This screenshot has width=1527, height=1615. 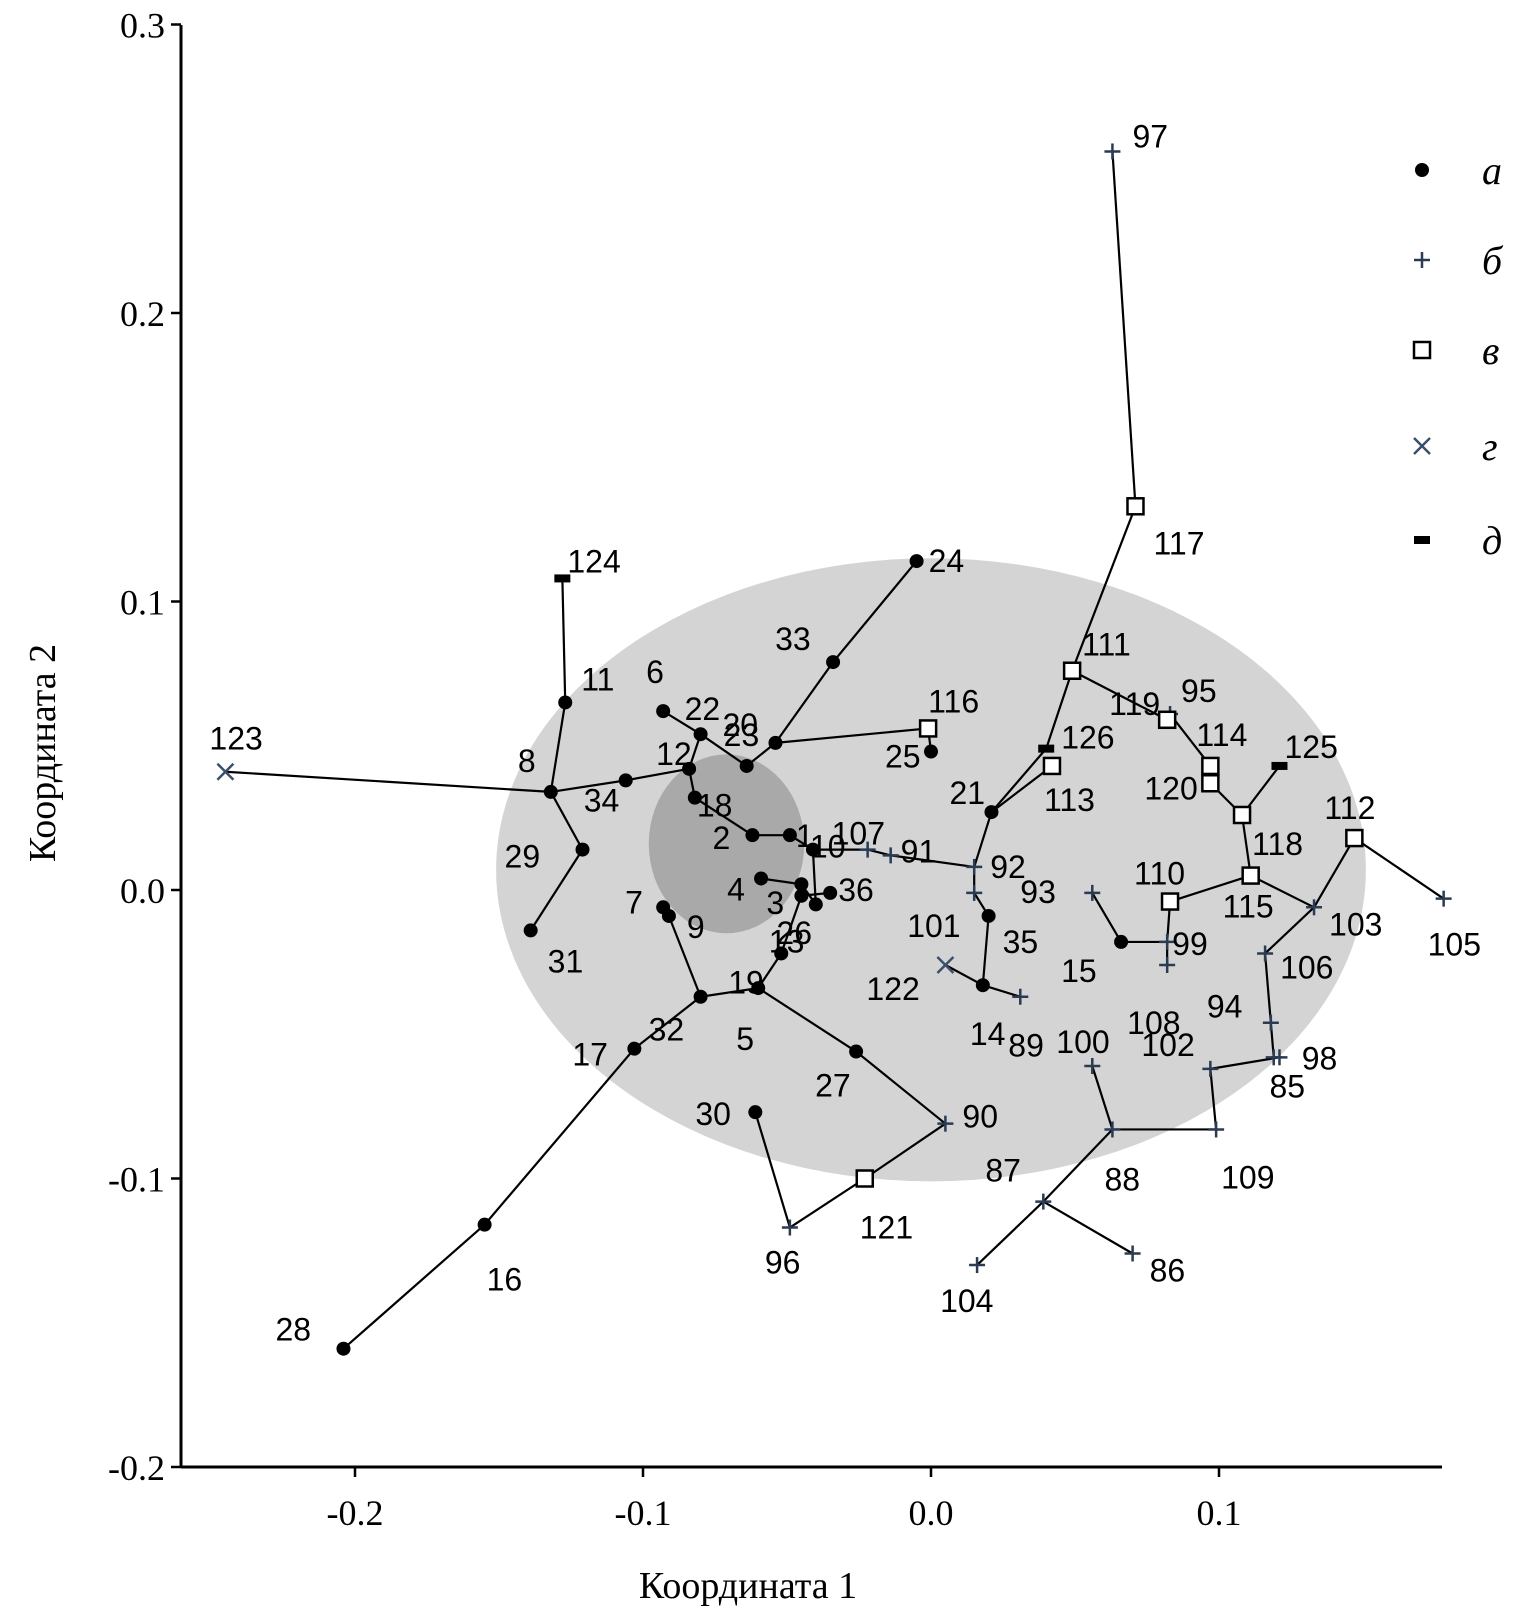 What do you see at coordinates (1349, 808) in the screenshot?
I see `point-label-112: 112` at bounding box center [1349, 808].